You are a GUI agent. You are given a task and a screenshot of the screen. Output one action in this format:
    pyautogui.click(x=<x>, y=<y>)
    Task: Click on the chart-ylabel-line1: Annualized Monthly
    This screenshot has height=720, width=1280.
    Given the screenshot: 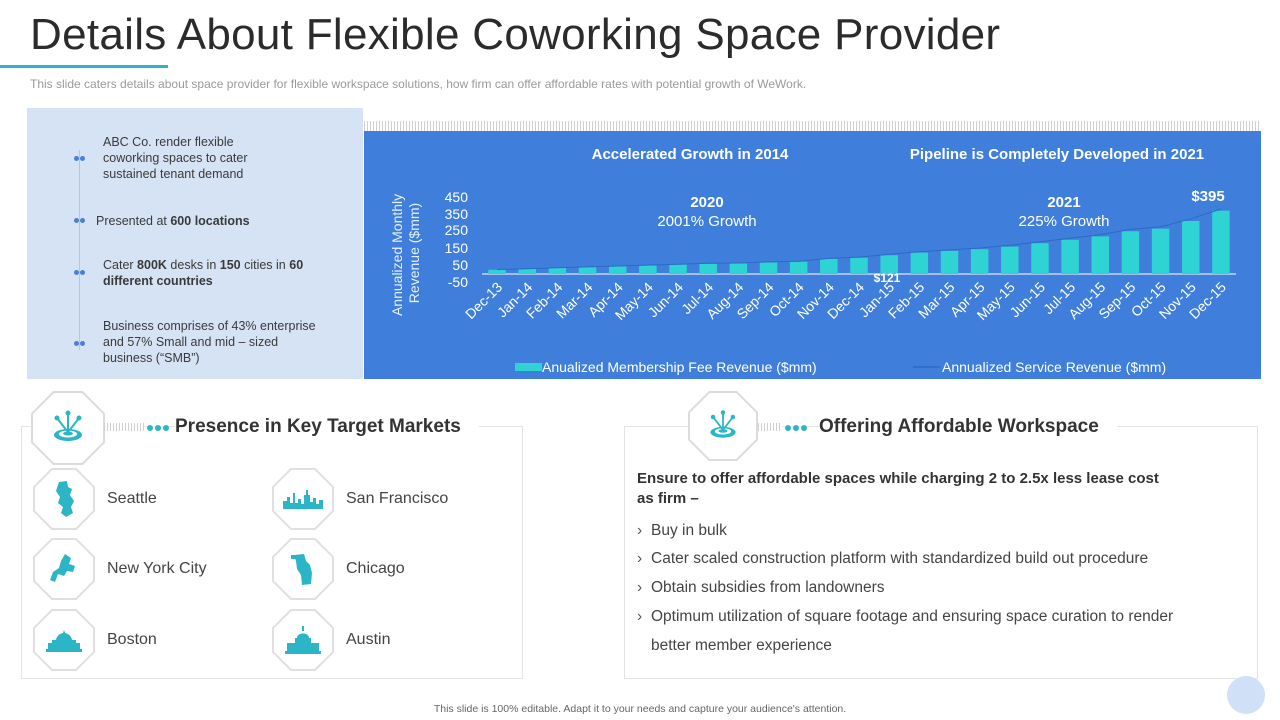 What is the action you would take?
    pyautogui.click(x=397, y=255)
    